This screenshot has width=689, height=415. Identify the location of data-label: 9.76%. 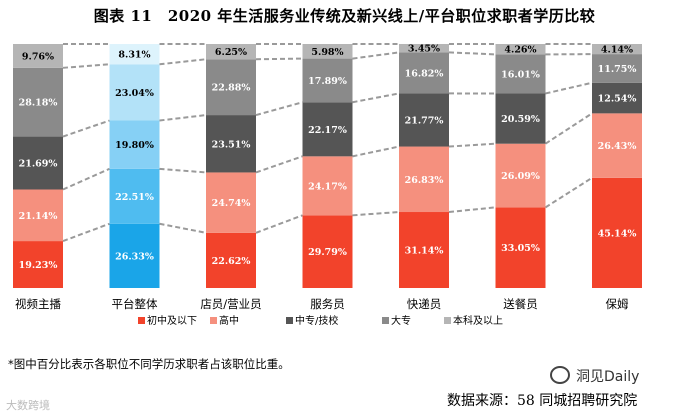
(38, 56).